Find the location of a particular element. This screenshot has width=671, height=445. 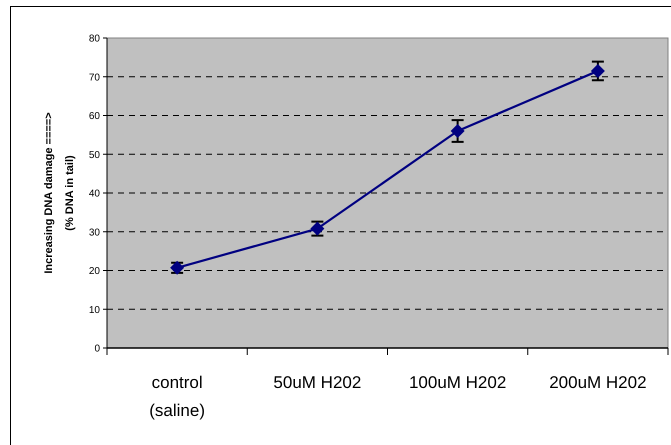

y-tick-label: 30 is located at coordinates (94, 232).